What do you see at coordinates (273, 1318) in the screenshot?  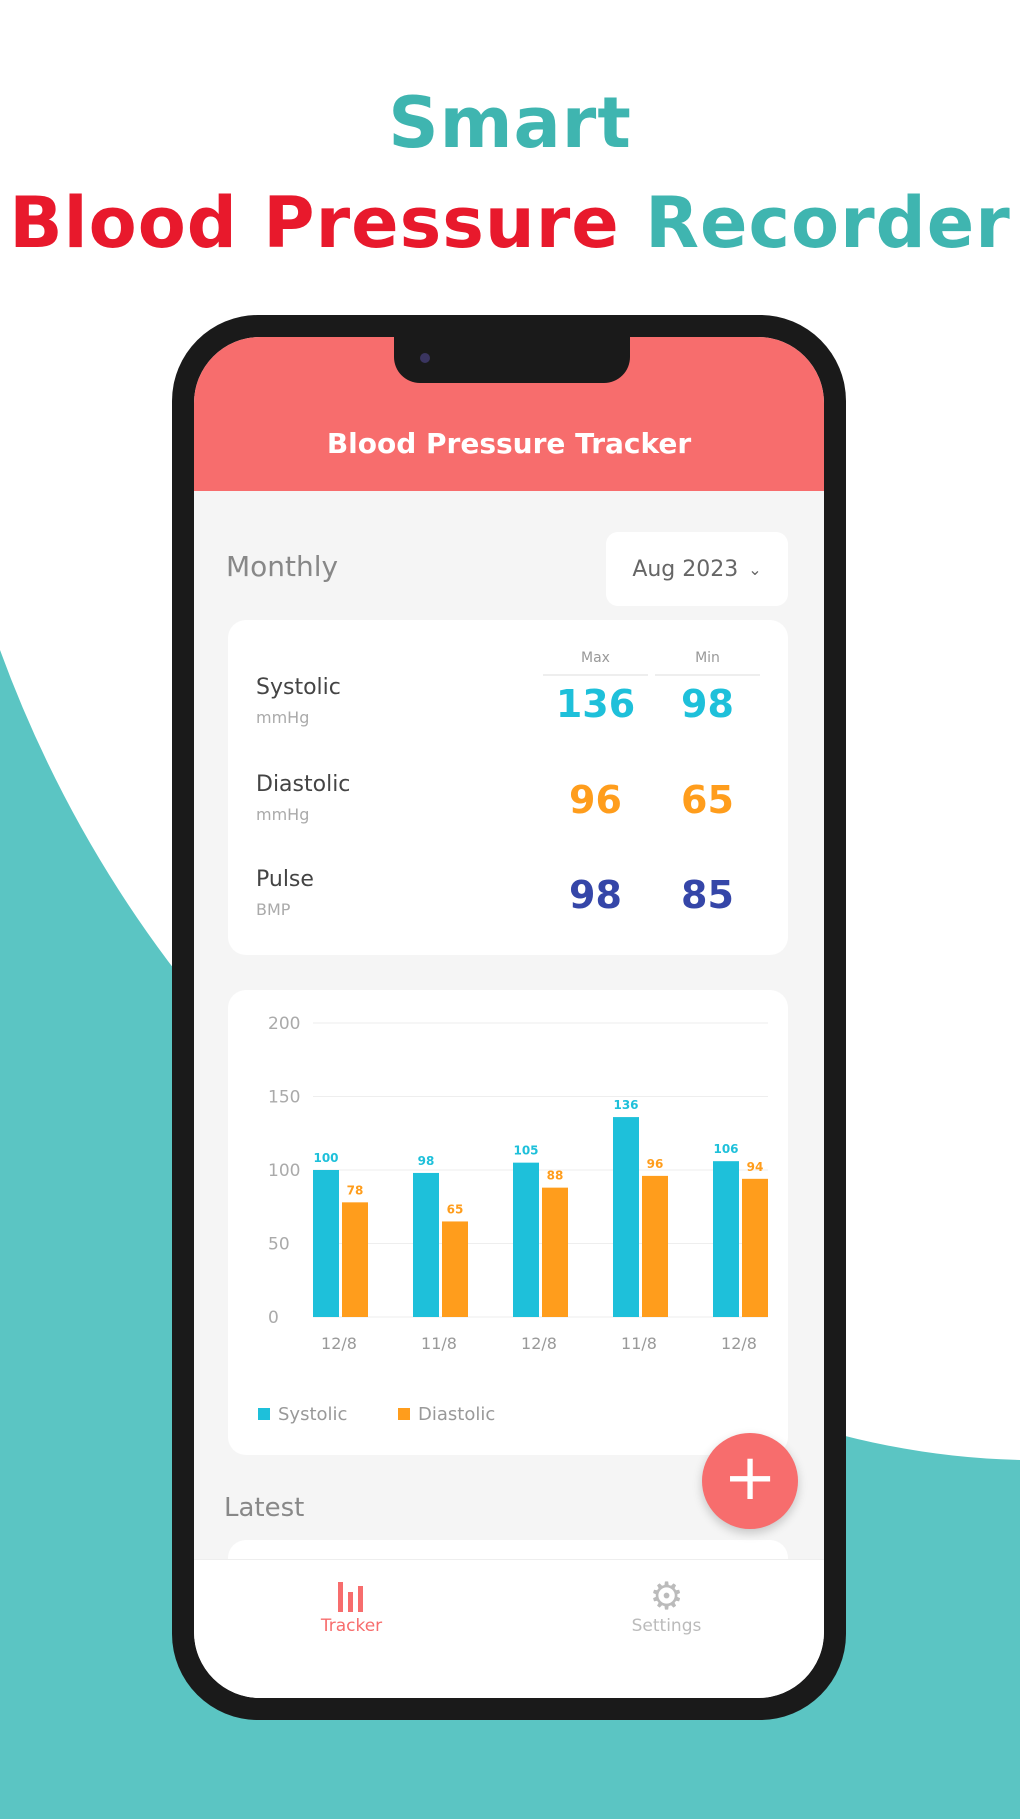 I see `y-tick-label: 0` at bounding box center [273, 1318].